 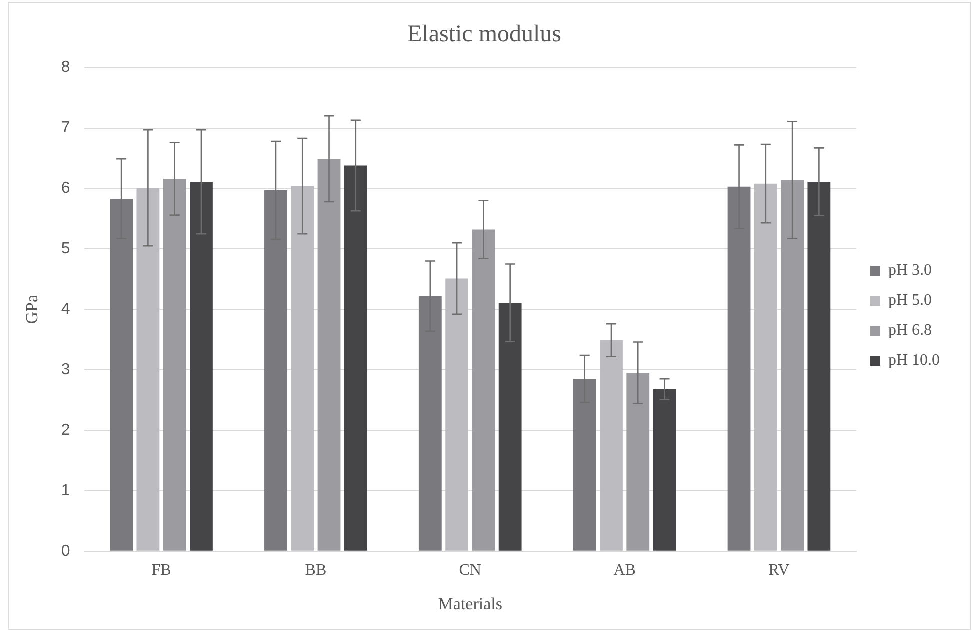 What do you see at coordinates (65, 67) in the screenshot?
I see `y-tick-label: 8` at bounding box center [65, 67].